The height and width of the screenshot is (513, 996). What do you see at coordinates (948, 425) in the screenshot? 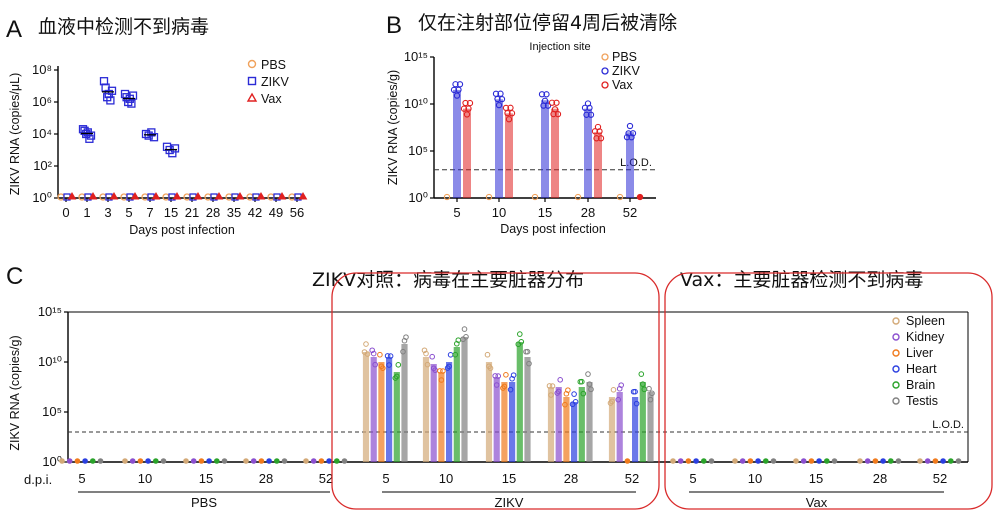
I see `lod-label: L.O.D.` at bounding box center [948, 425].